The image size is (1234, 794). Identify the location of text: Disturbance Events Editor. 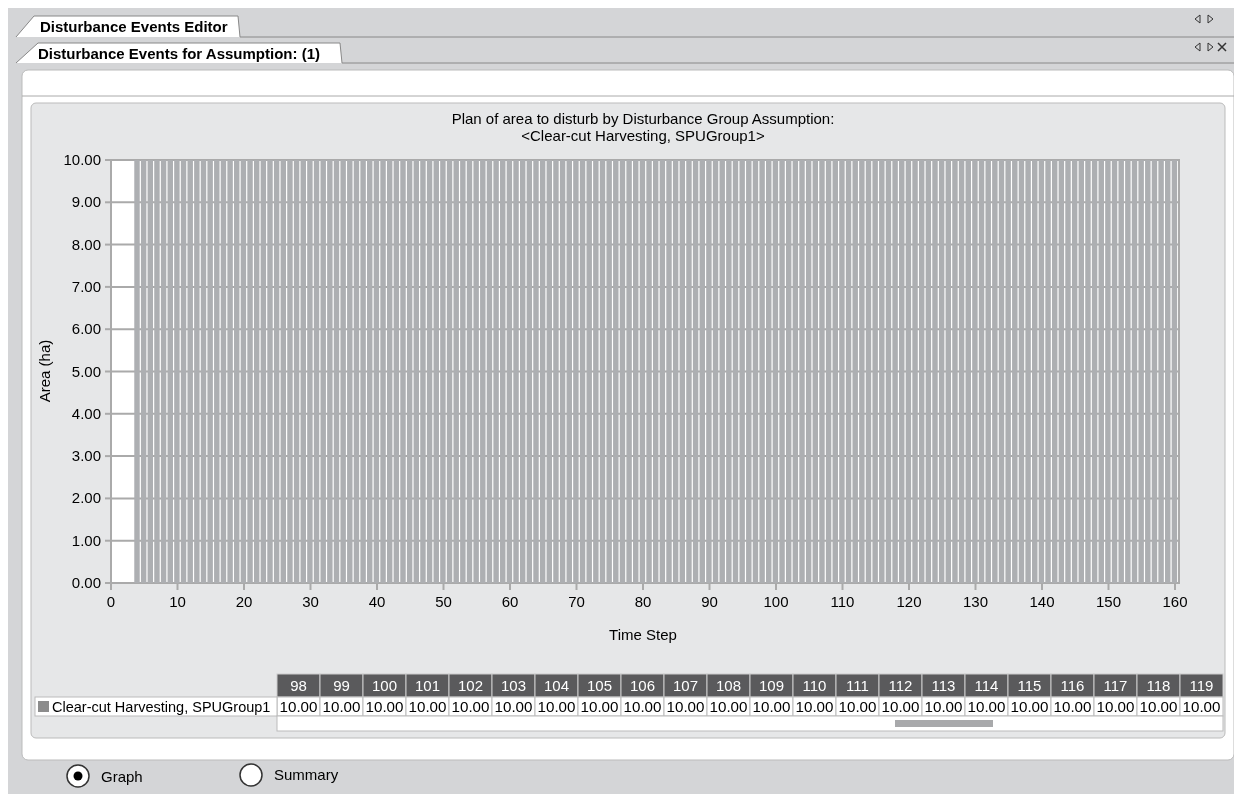
(134, 26).